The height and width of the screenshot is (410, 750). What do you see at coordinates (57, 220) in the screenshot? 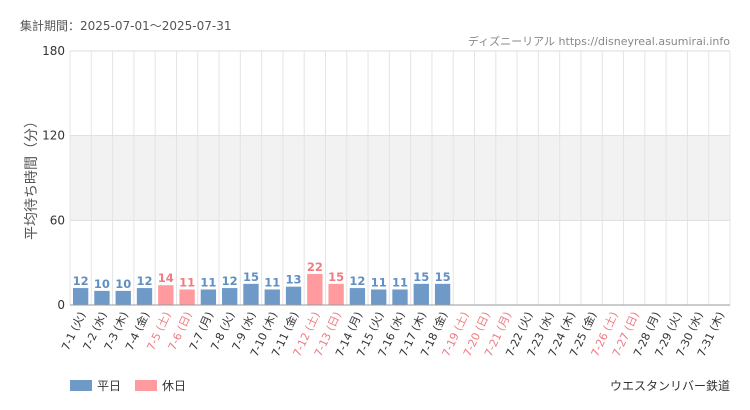
I see `y-tick-label: 60` at bounding box center [57, 220].